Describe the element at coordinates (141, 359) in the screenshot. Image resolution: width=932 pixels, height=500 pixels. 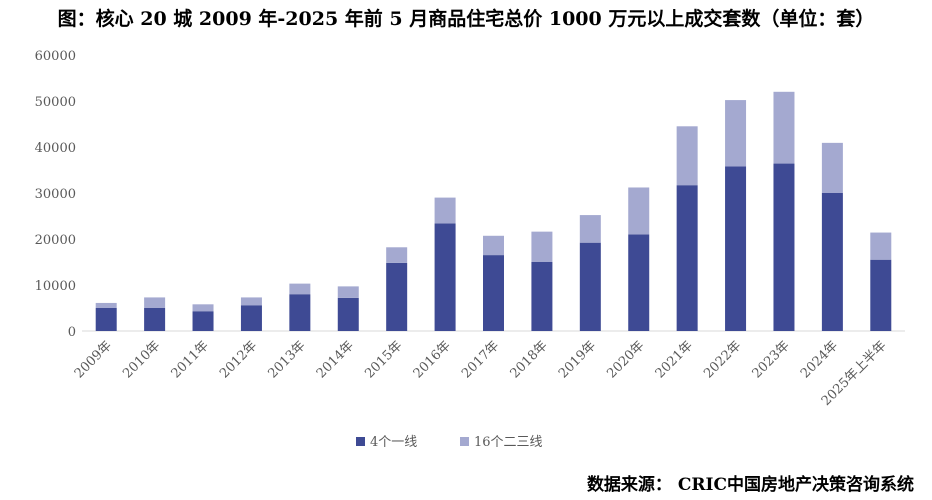
I see `x-tick-label: 2010年` at that location.